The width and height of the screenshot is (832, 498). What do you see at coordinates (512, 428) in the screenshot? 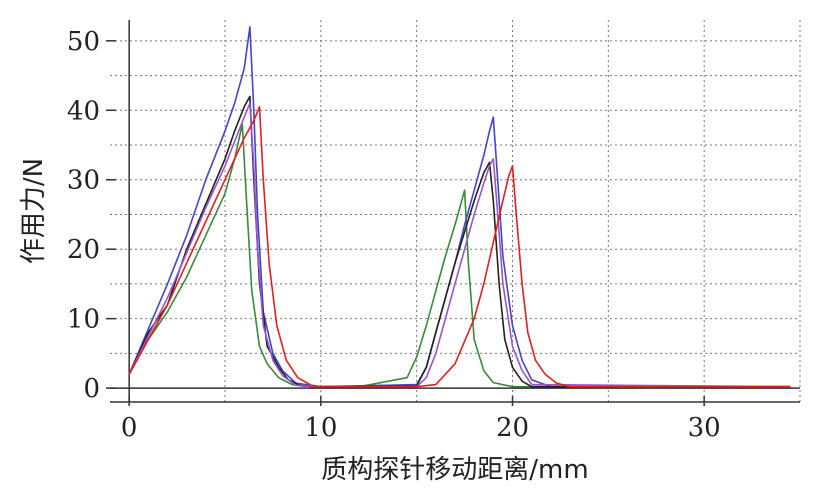
I see `x-tick-label: 20` at bounding box center [512, 428].